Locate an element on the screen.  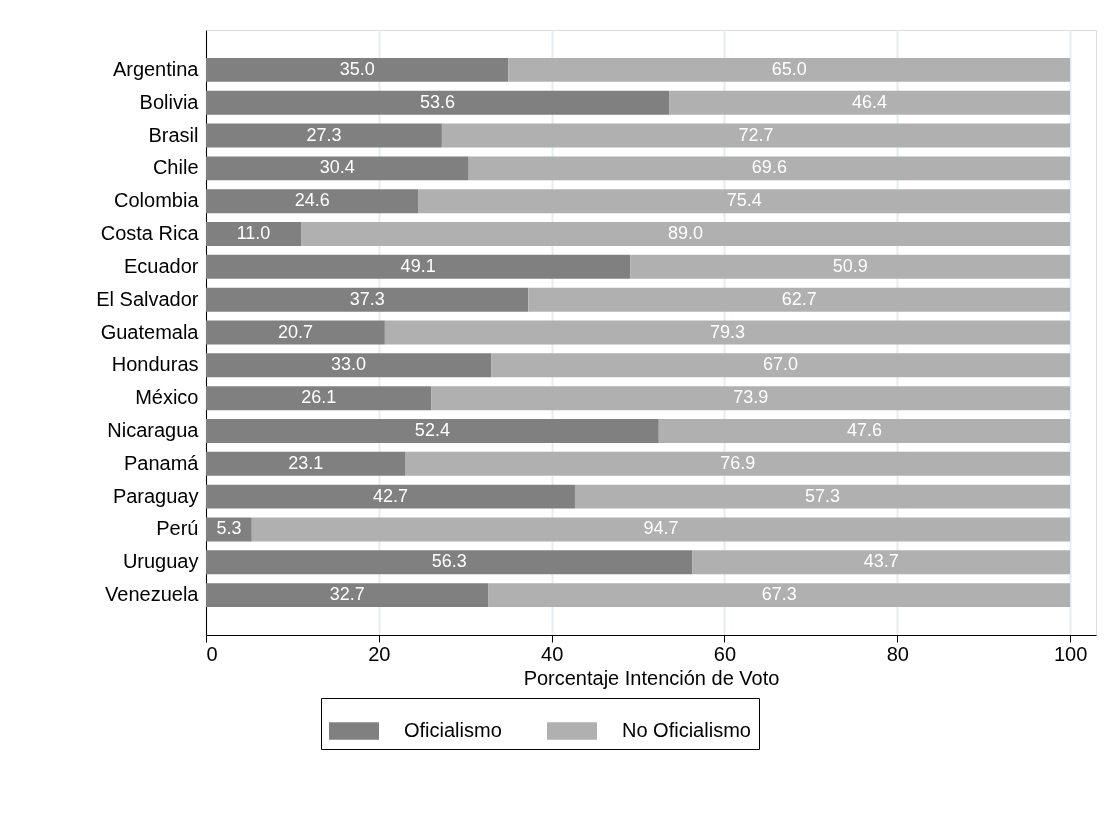
data-label: 49.1 is located at coordinates (418, 265).